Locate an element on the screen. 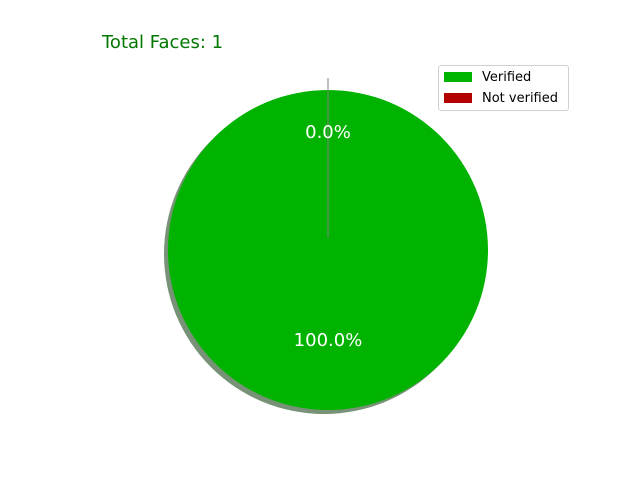 The width and height of the screenshot is (640, 480). legend-item-verified: Verified is located at coordinates (487, 77).